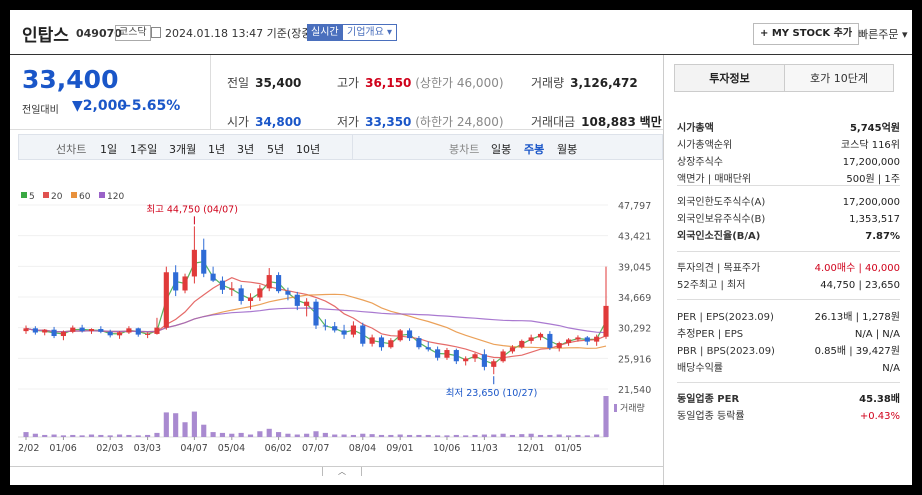 The width and height of the screenshot is (922, 495). What do you see at coordinates (788, 417) in the screenshot?
I see `info-row: 동일업종 등락률 +0.43%` at bounding box center [788, 417].